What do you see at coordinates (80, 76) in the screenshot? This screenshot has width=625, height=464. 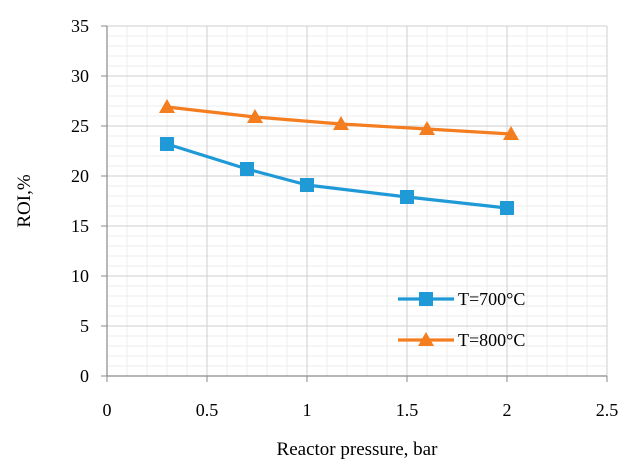 I see `y-tick-label: 30` at bounding box center [80, 76].